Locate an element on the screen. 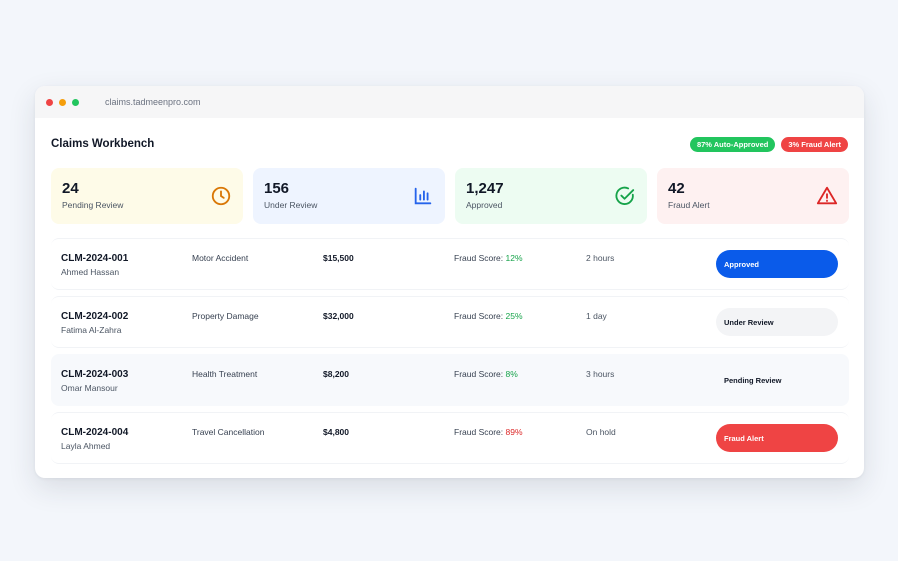 The height and width of the screenshot is (561, 898). status-button-under-review: Under Review is located at coordinates (777, 322).